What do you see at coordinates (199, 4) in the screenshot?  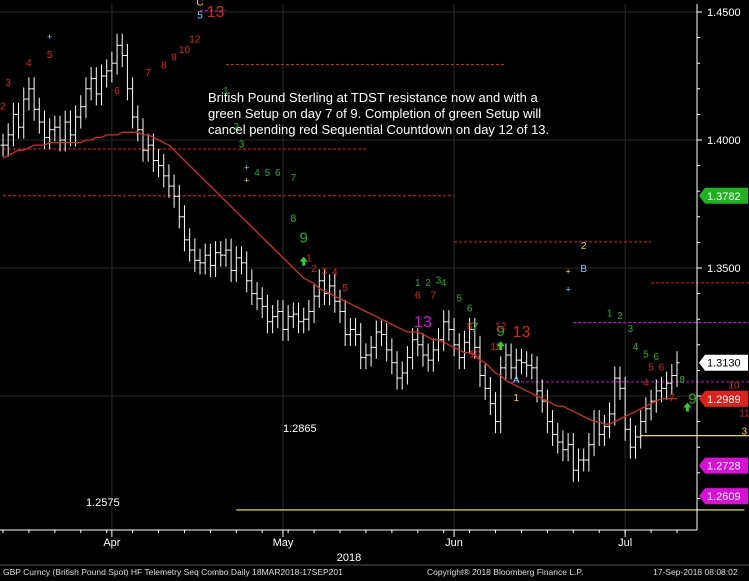 I see `td-count-label: C` at bounding box center [199, 4].